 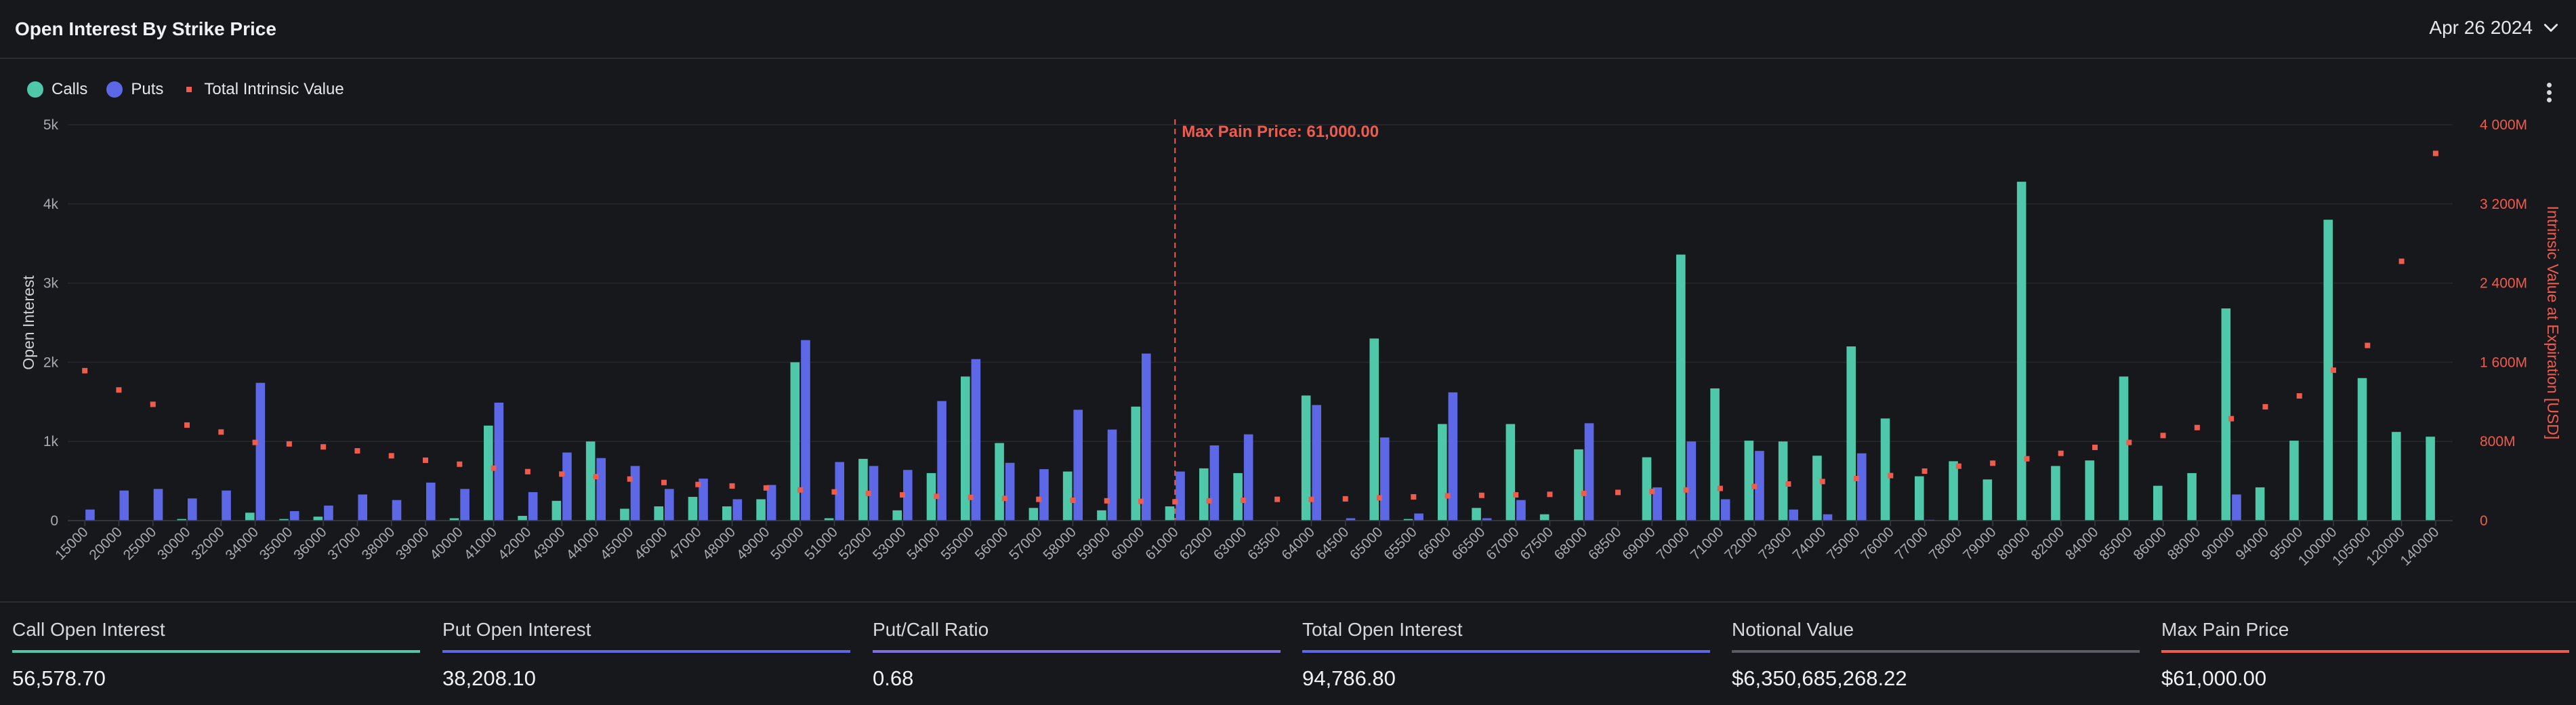 I want to click on stat-total-open-interest: Total Open Interest 94,786.80, so click(x=1506, y=655).